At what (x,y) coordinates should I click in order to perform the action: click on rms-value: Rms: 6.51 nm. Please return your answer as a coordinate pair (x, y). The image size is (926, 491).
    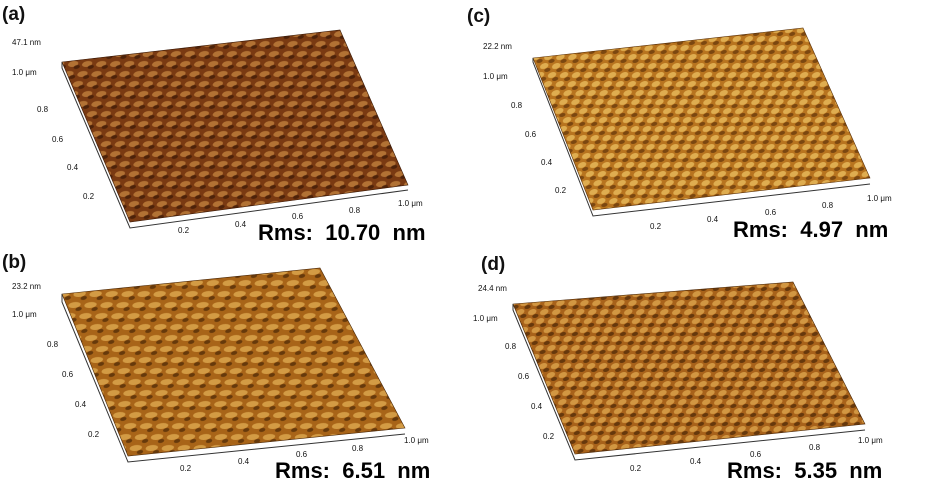
    Looking at the image, I should click on (353, 470).